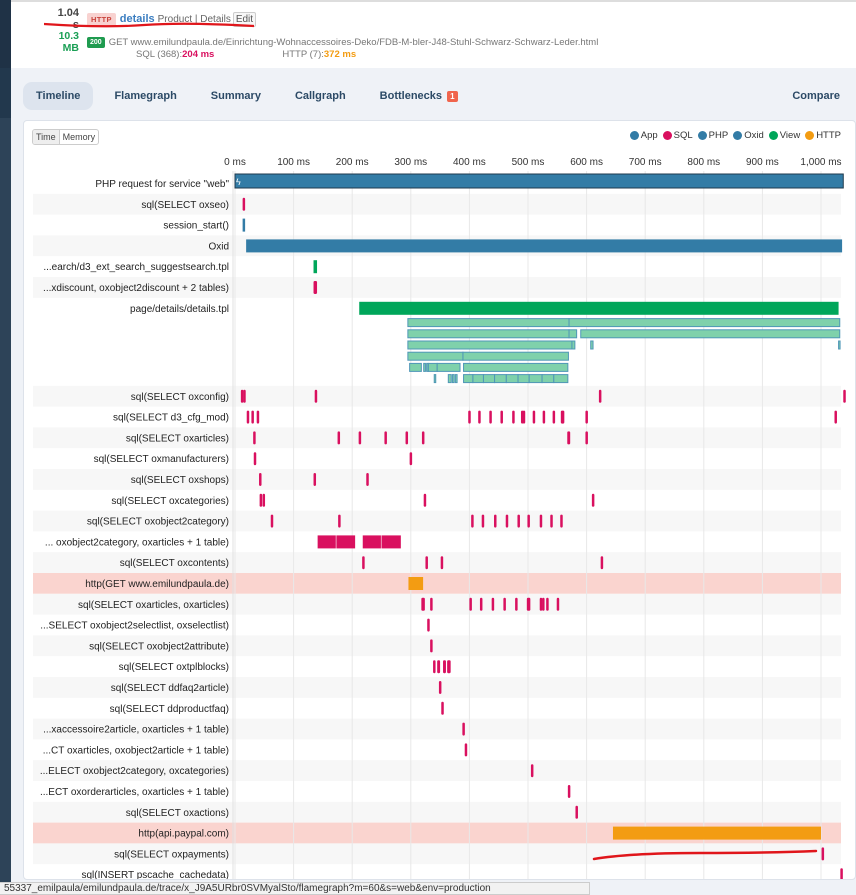 The height and width of the screenshot is (895, 856). Describe the element at coordinates (193, 204) in the screenshot. I see `timeline-row: sql(SELECT oxseo)` at that location.